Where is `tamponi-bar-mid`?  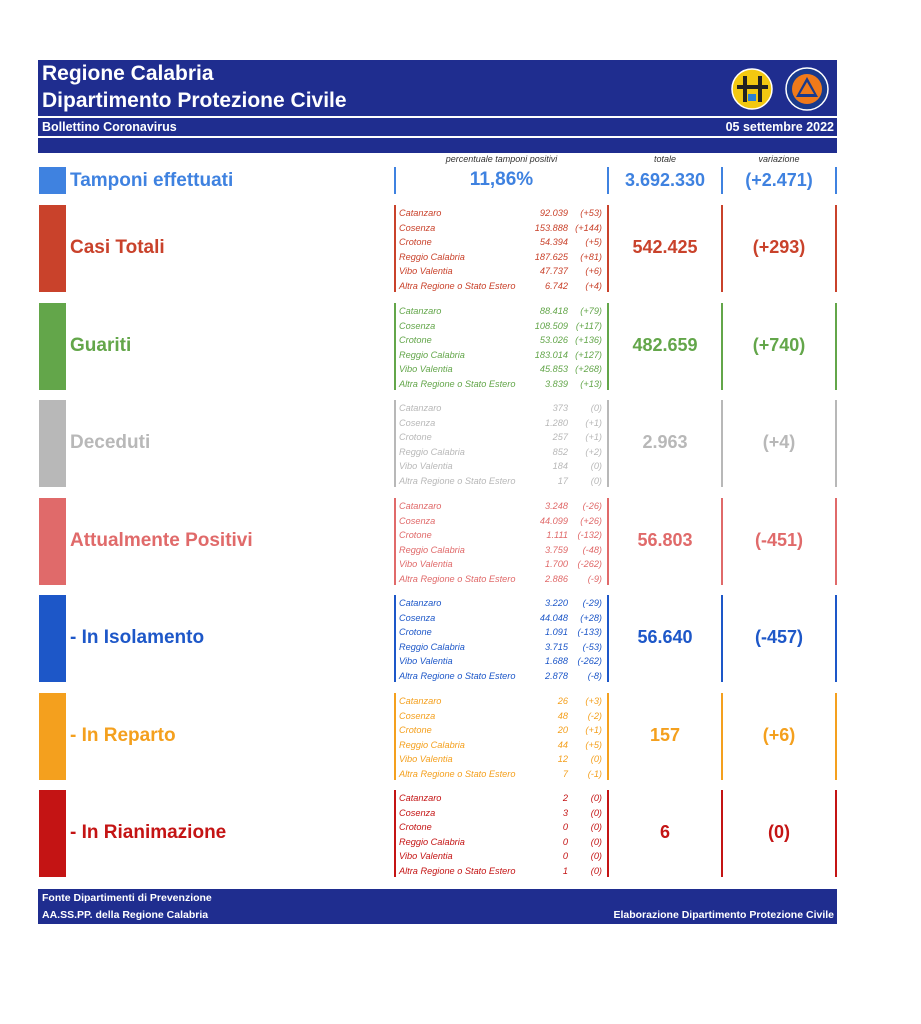 tamponi-bar-mid is located at coordinates (608, 180).